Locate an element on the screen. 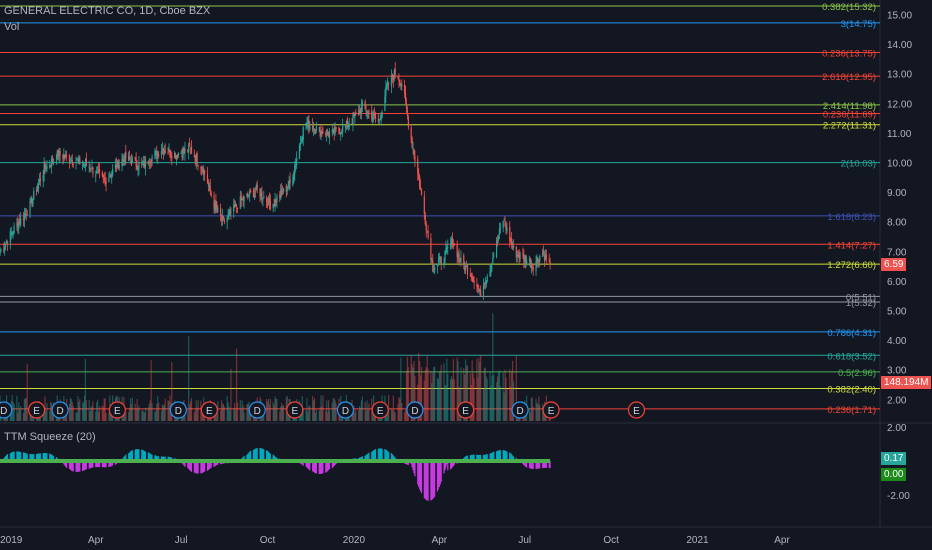 This screenshot has height=550, width=932. price-axis-tick: 5.00 is located at coordinates (897, 312).